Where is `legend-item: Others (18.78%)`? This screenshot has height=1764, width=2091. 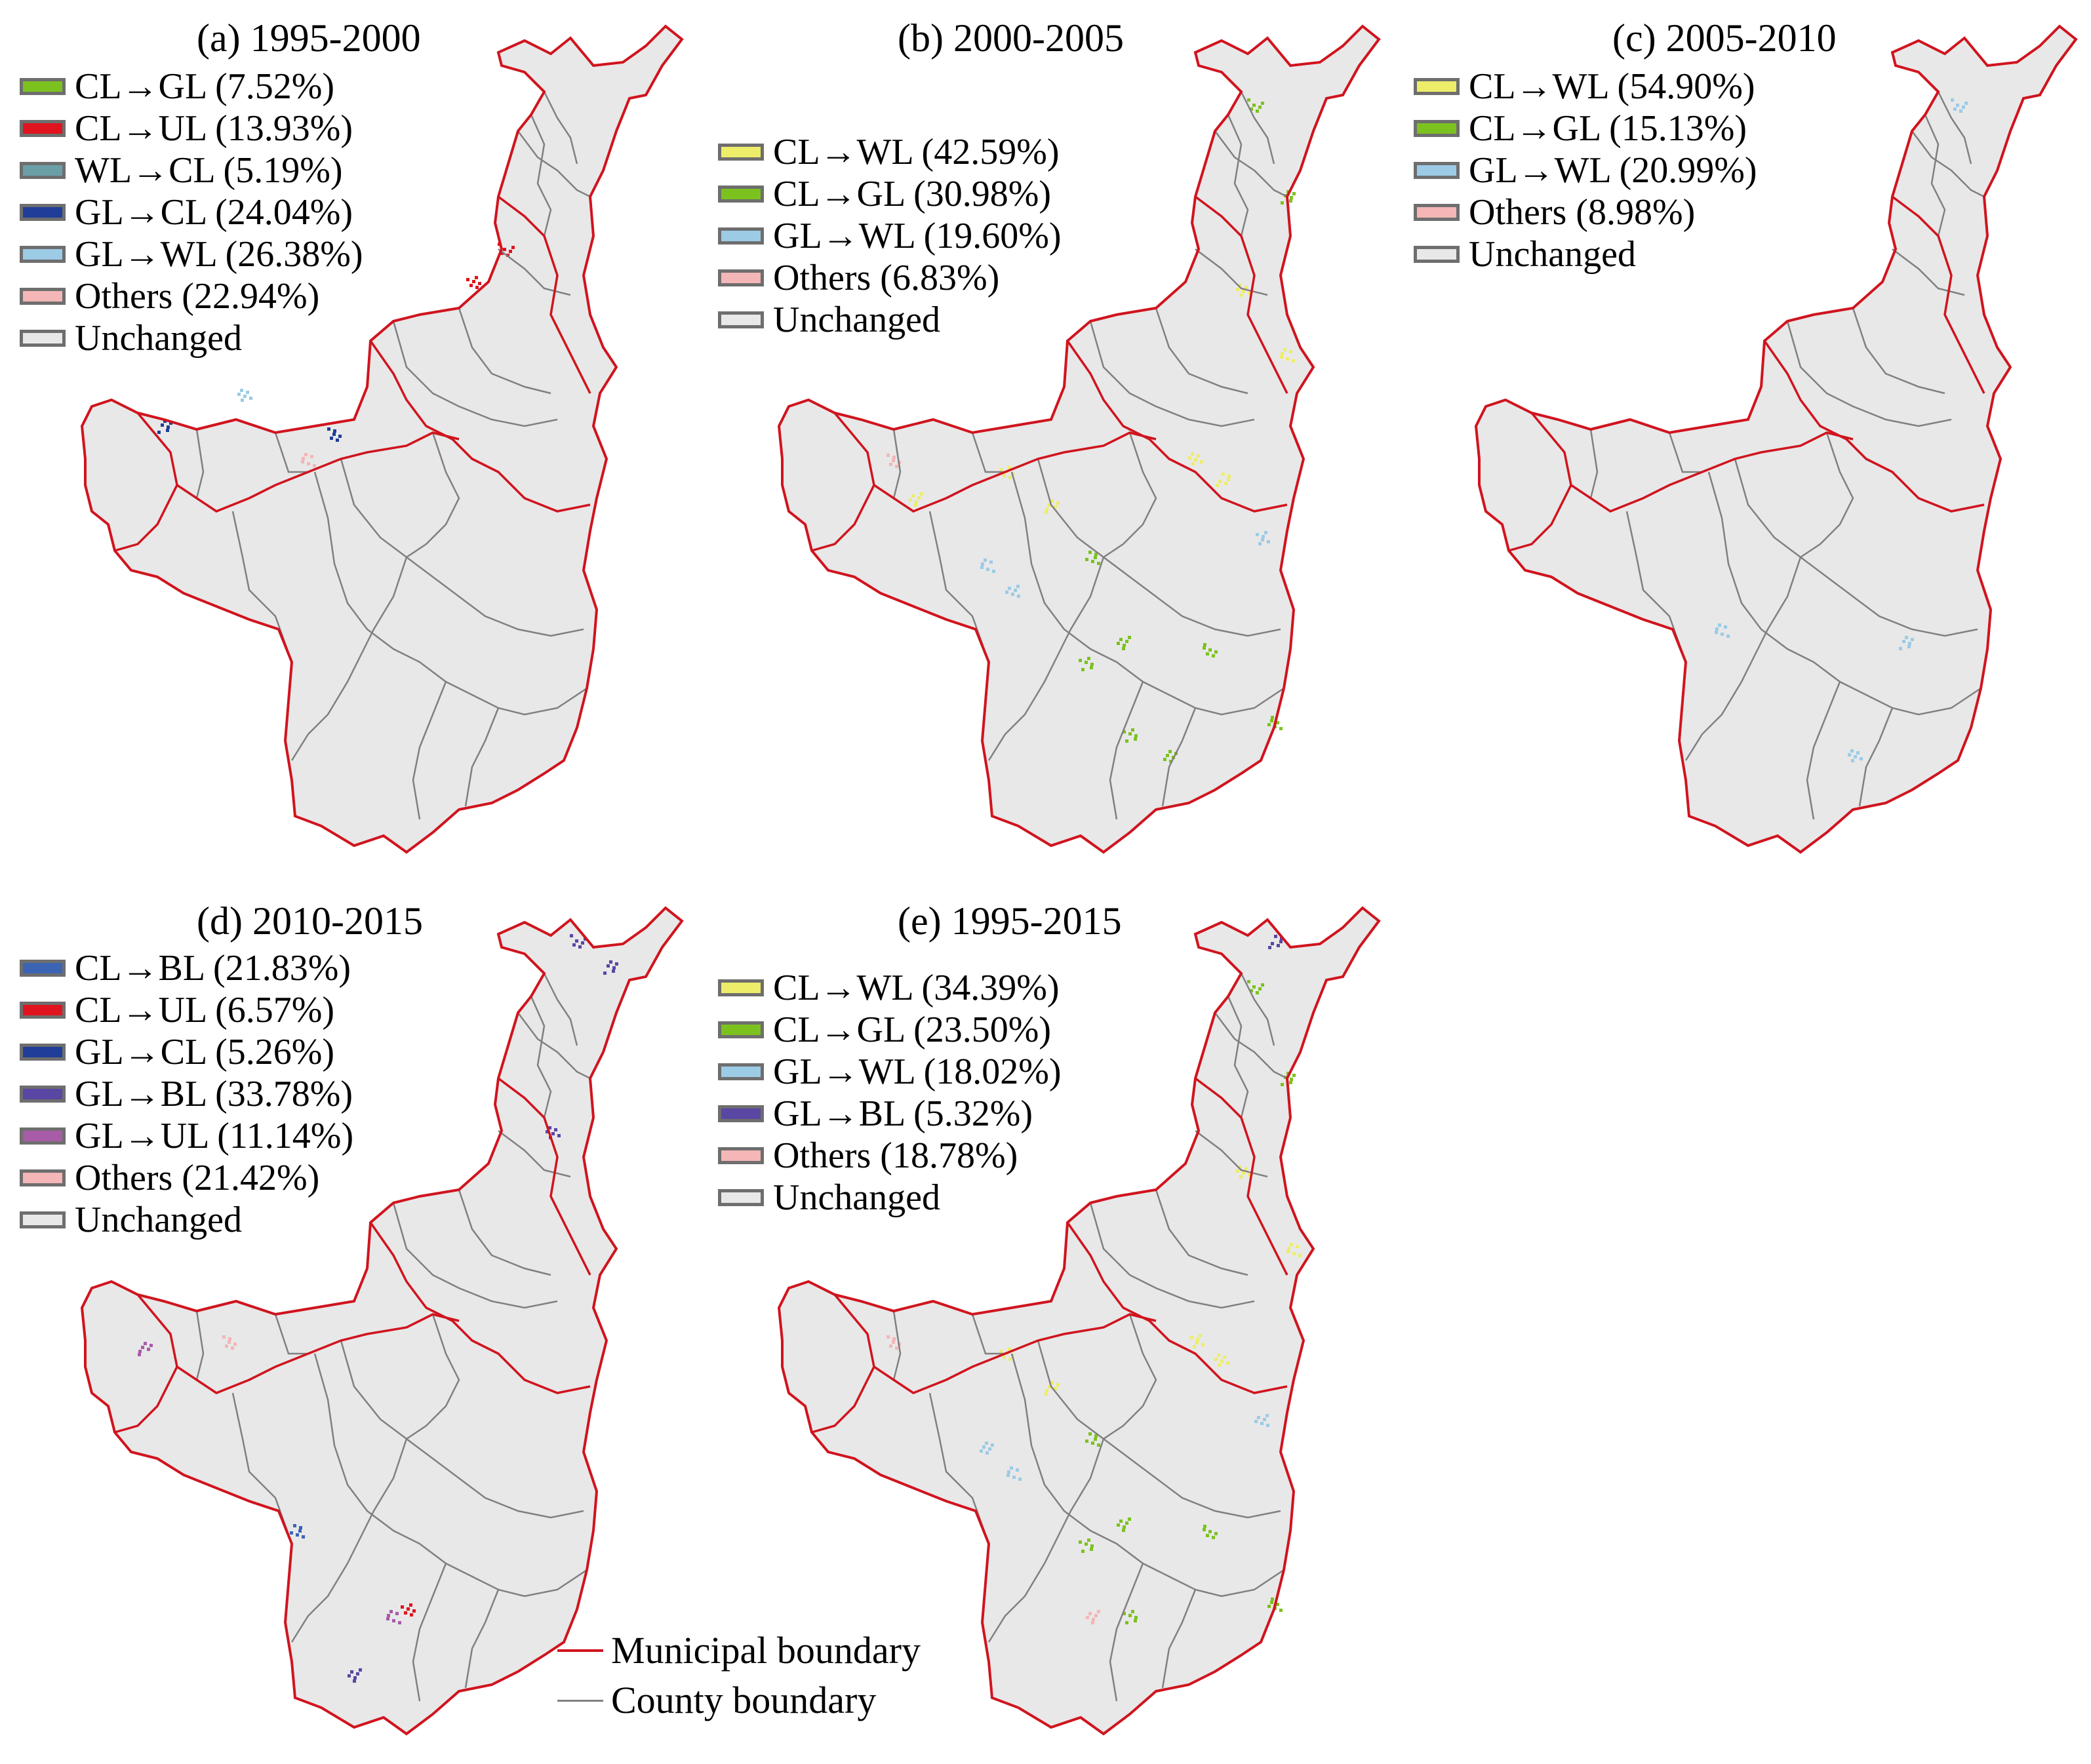 legend-item: Others (18.78%) is located at coordinates (890, 1156).